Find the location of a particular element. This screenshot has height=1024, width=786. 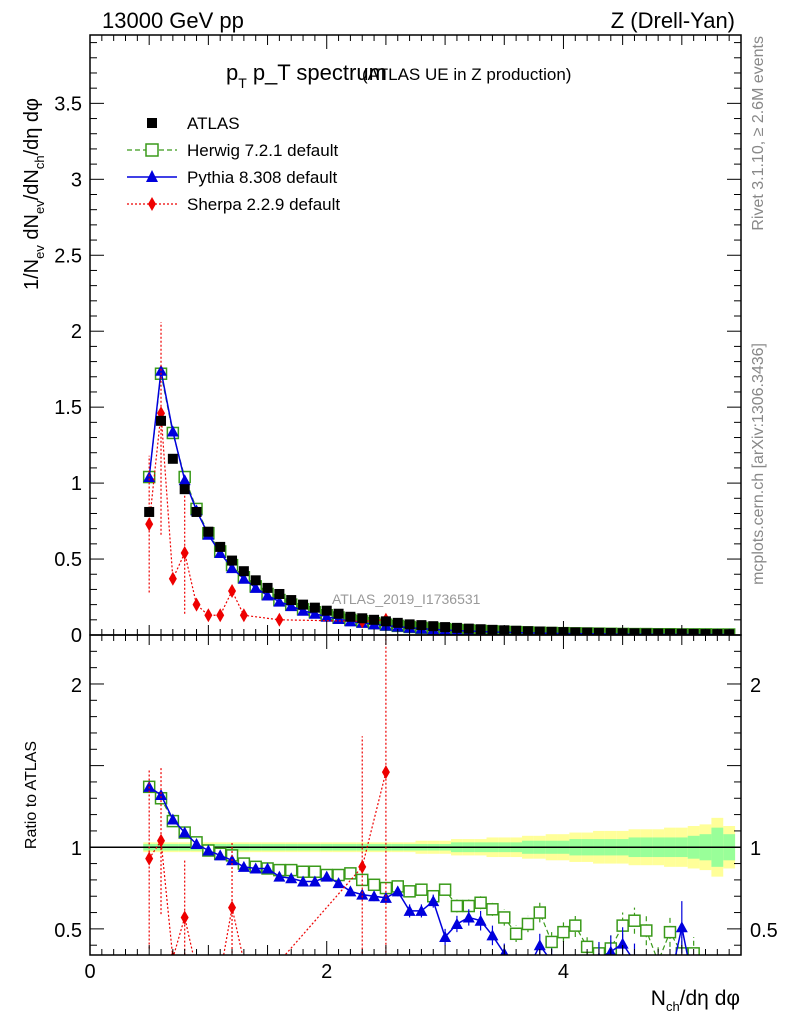

legend-label-sherpa: Sherpa 2.2.9 default is located at coordinates (263, 204).